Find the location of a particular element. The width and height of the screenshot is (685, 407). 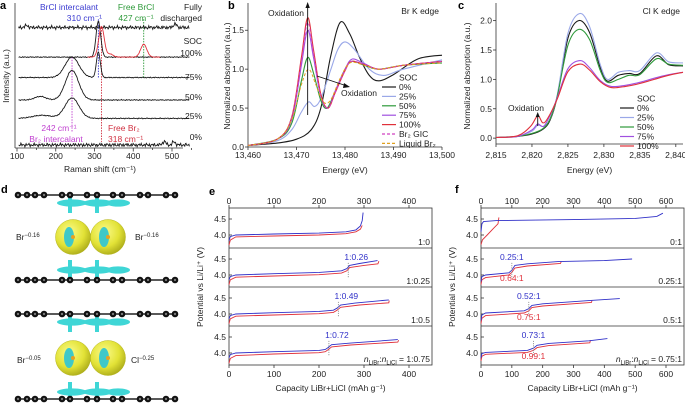

oxidation-label-1: Oxidation is located at coordinates (286, 13).